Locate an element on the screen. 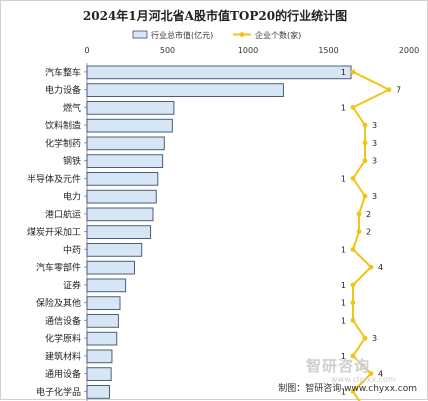 The width and height of the screenshot is (428, 401). category-label: 煤炭开采加工 is located at coordinates (54, 232).